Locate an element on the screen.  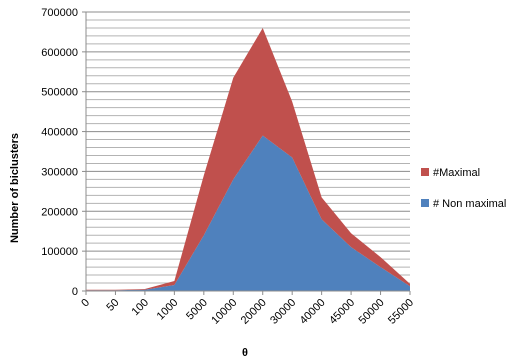
x-tick-label: 0 is located at coordinates (85, 303).